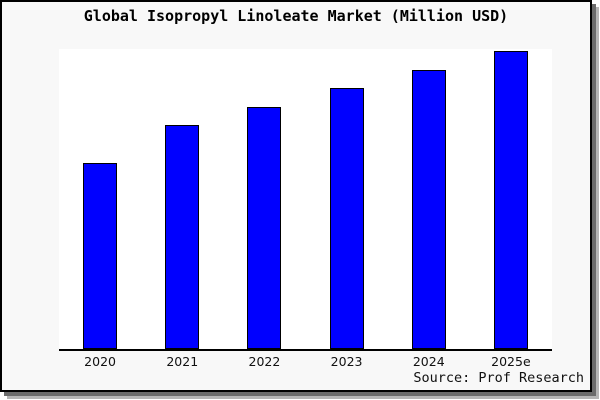 This screenshot has height=400, width=600. I want to click on x-tick-label-2022: 2022, so click(264, 361).